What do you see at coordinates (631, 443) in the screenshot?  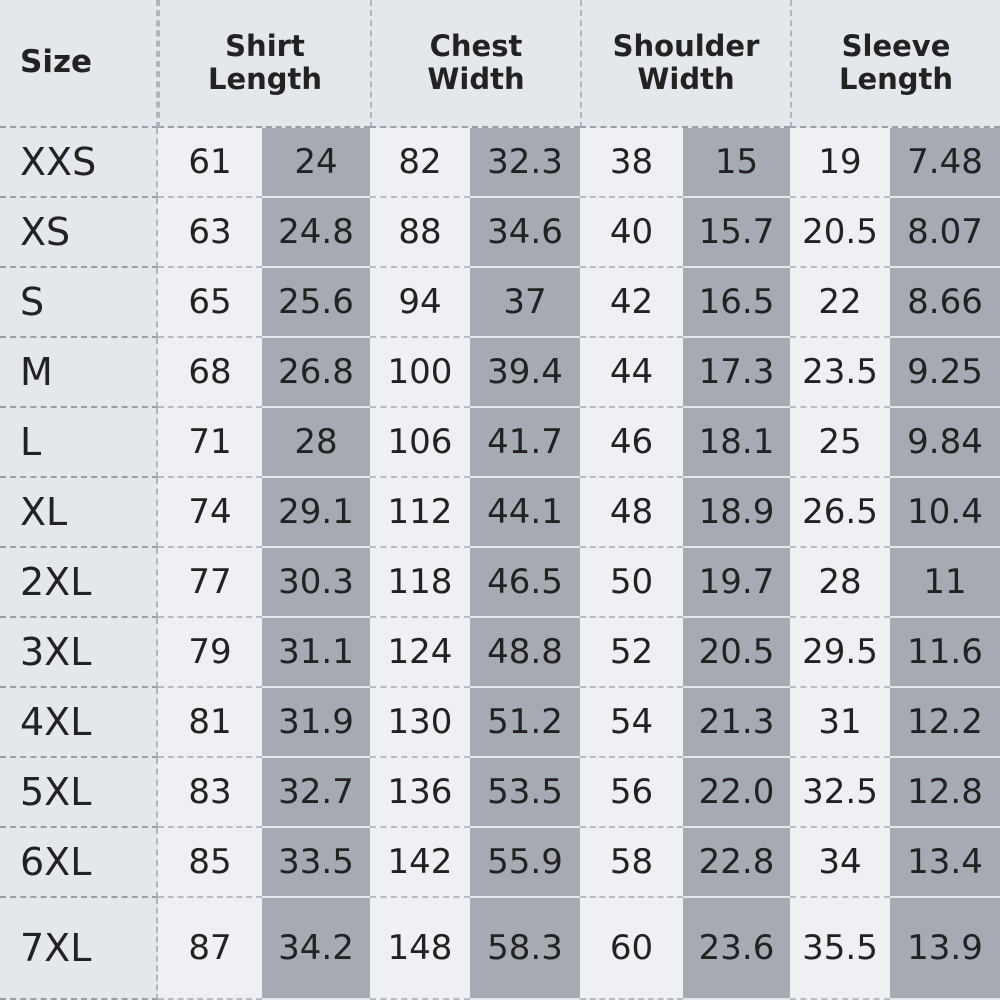 I see `cm-value: 46` at bounding box center [631, 443].